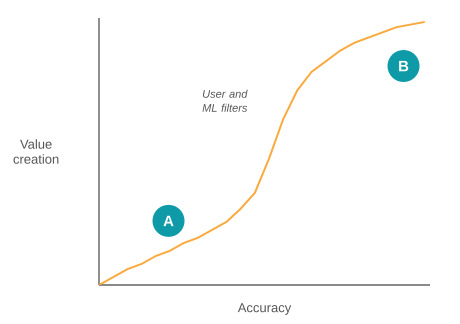 This screenshot has width=460, height=324. I want to click on y-axis-title: Value creation, so click(36, 151).